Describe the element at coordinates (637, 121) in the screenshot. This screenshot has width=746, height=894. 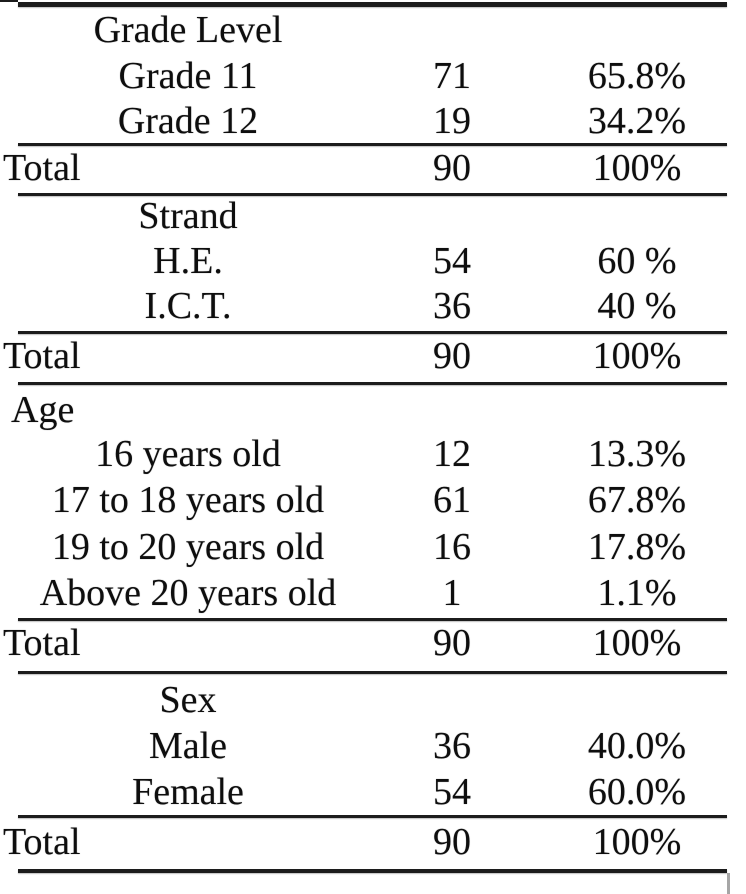
I see `row-percent: 34.2%` at that location.